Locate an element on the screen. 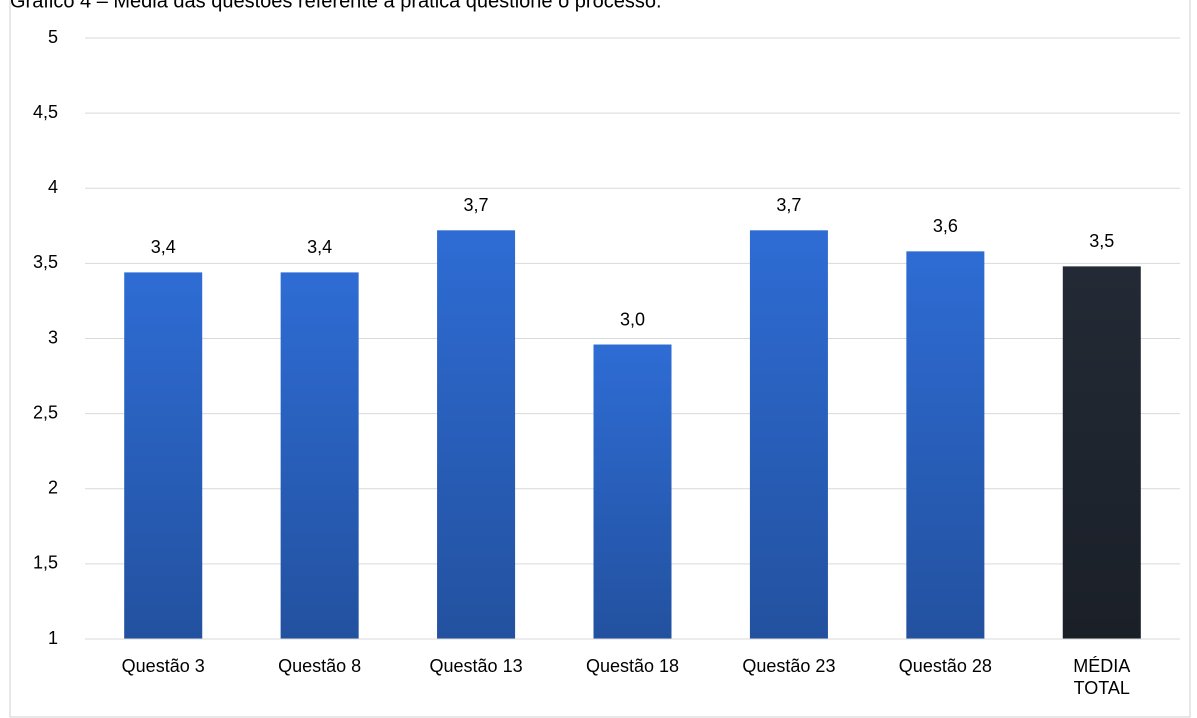  y-tick-label: 1,5 is located at coordinates (45, 563).